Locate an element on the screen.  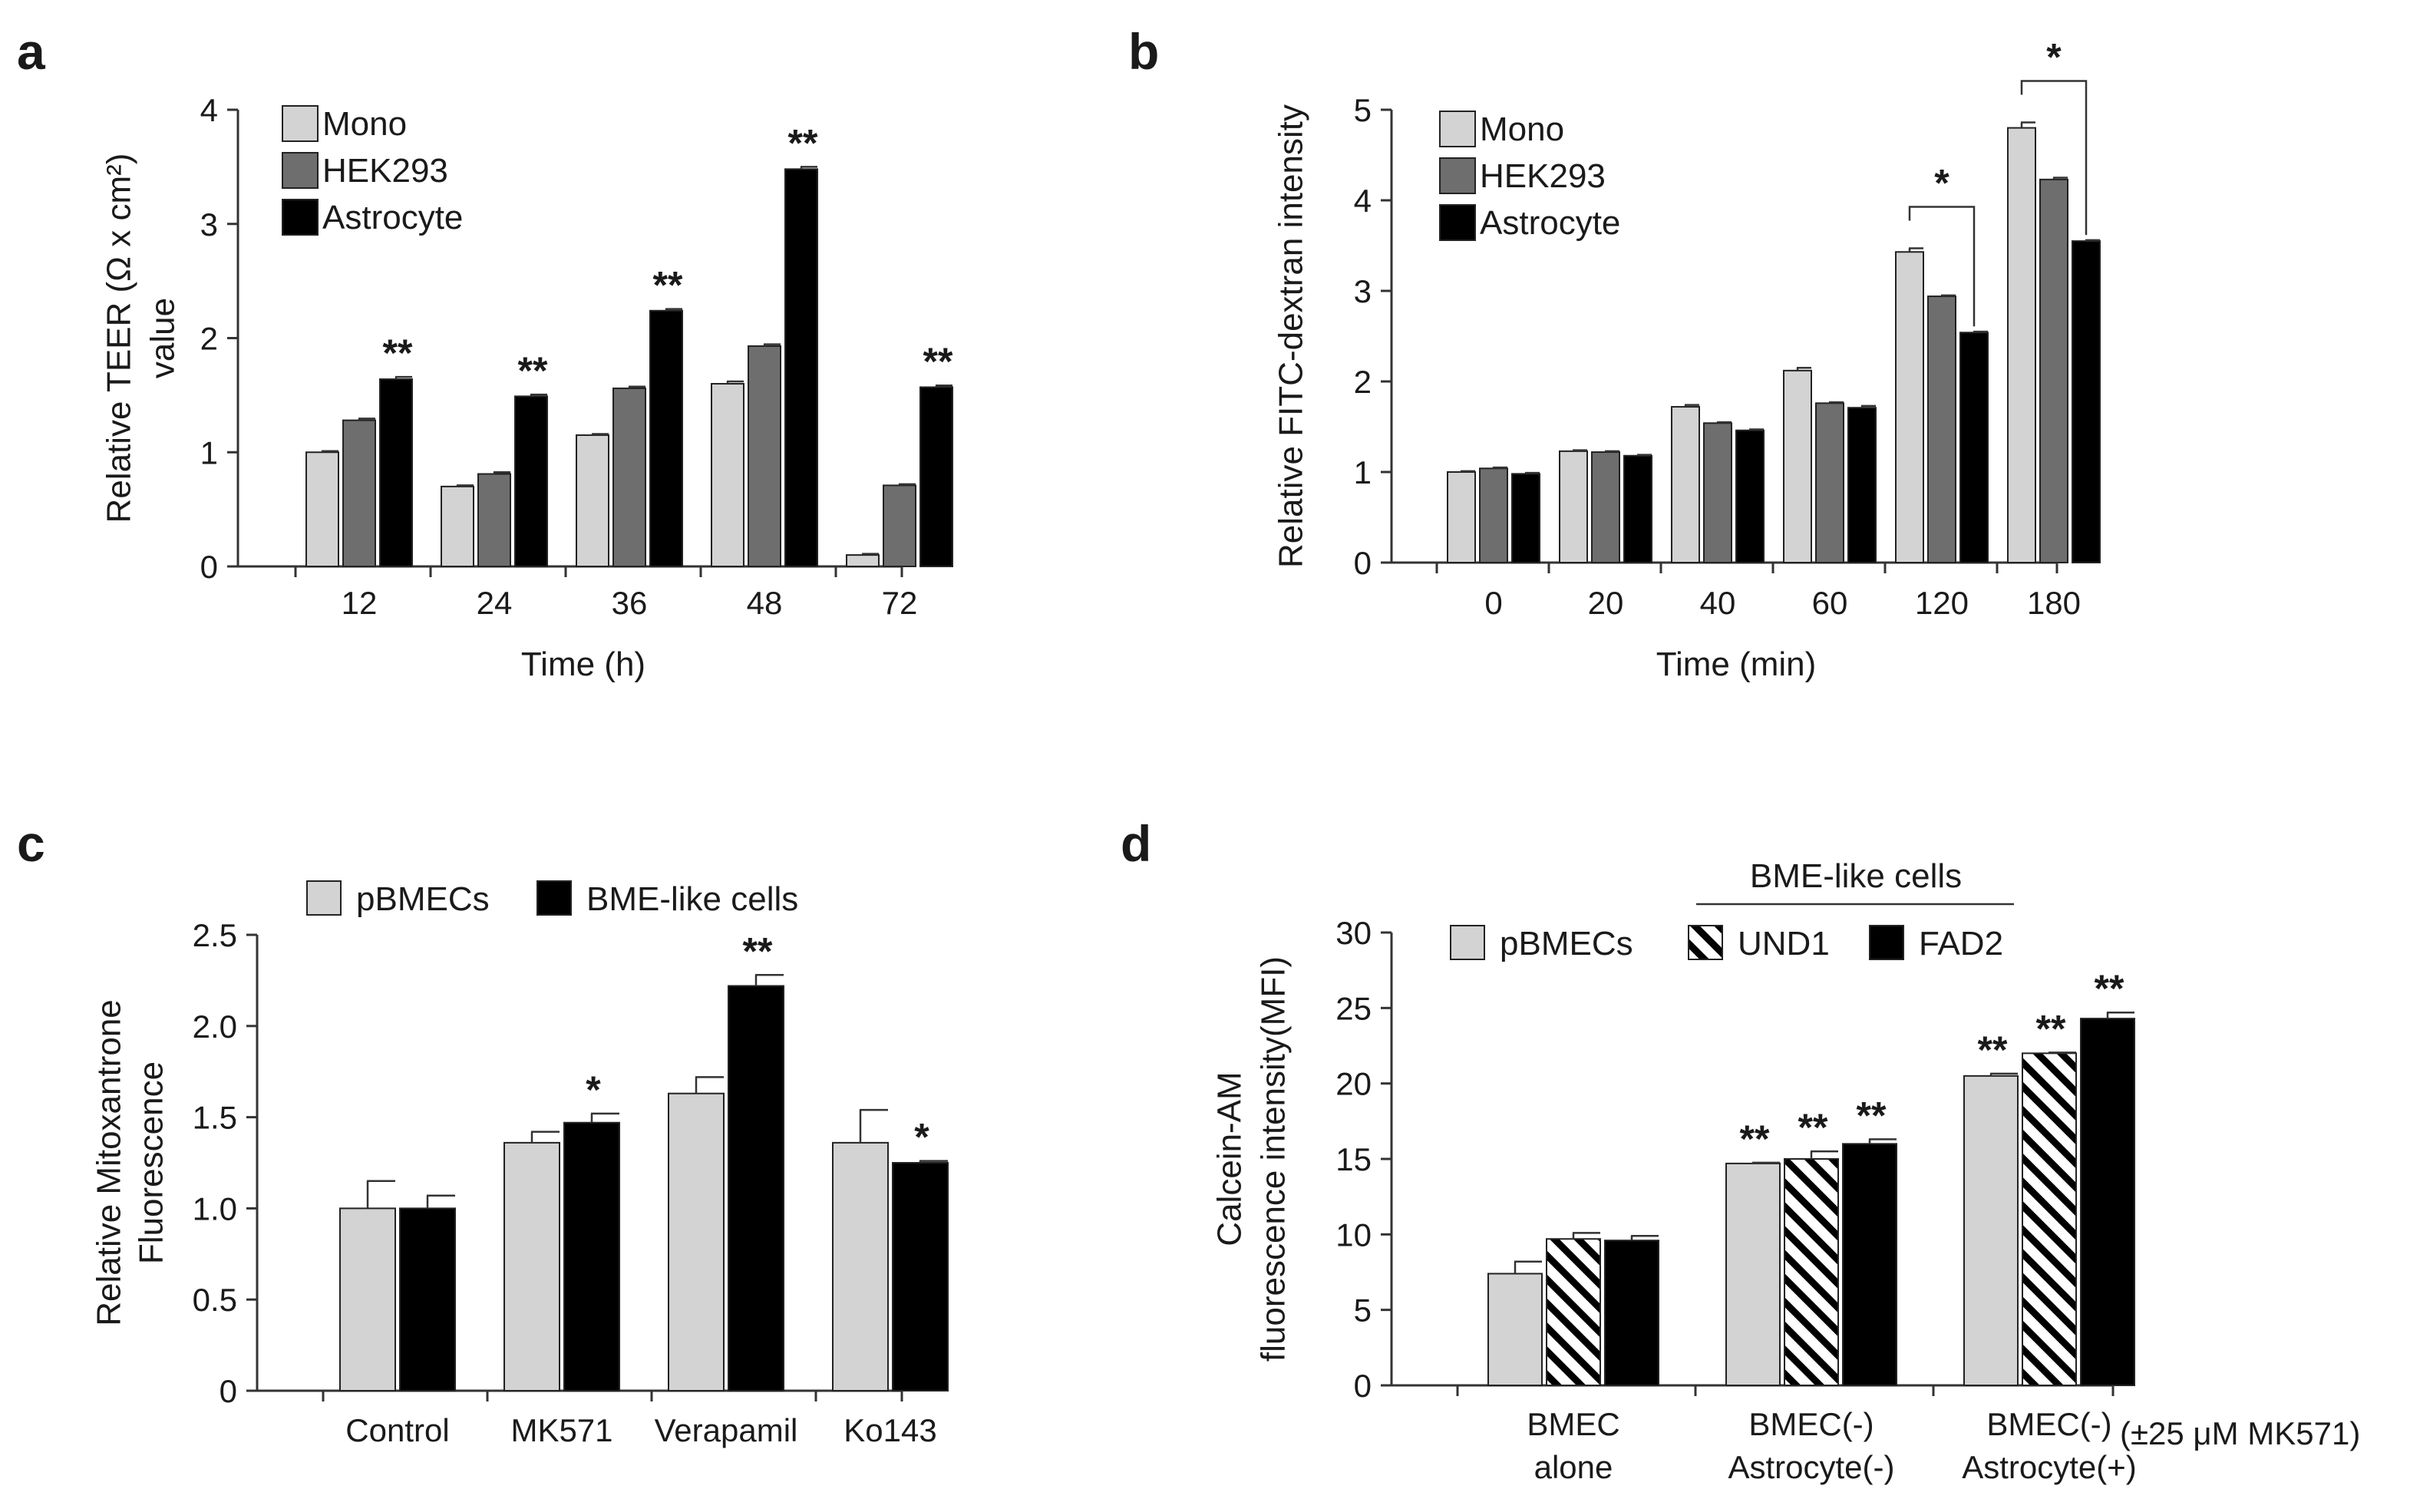
x-tick-label: alone is located at coordinates (1573, 1467).